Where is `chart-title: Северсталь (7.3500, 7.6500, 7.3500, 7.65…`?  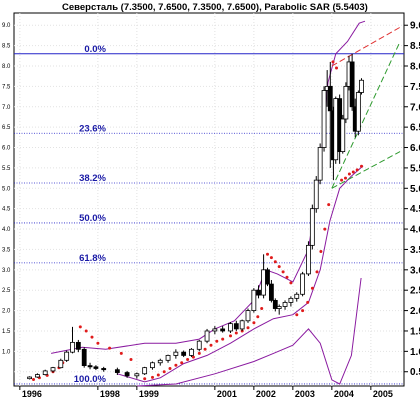
chart-title: Северсталь (7.3500, 7.6500, 7.3500, 7.65… is located at coordinates (215, 7).